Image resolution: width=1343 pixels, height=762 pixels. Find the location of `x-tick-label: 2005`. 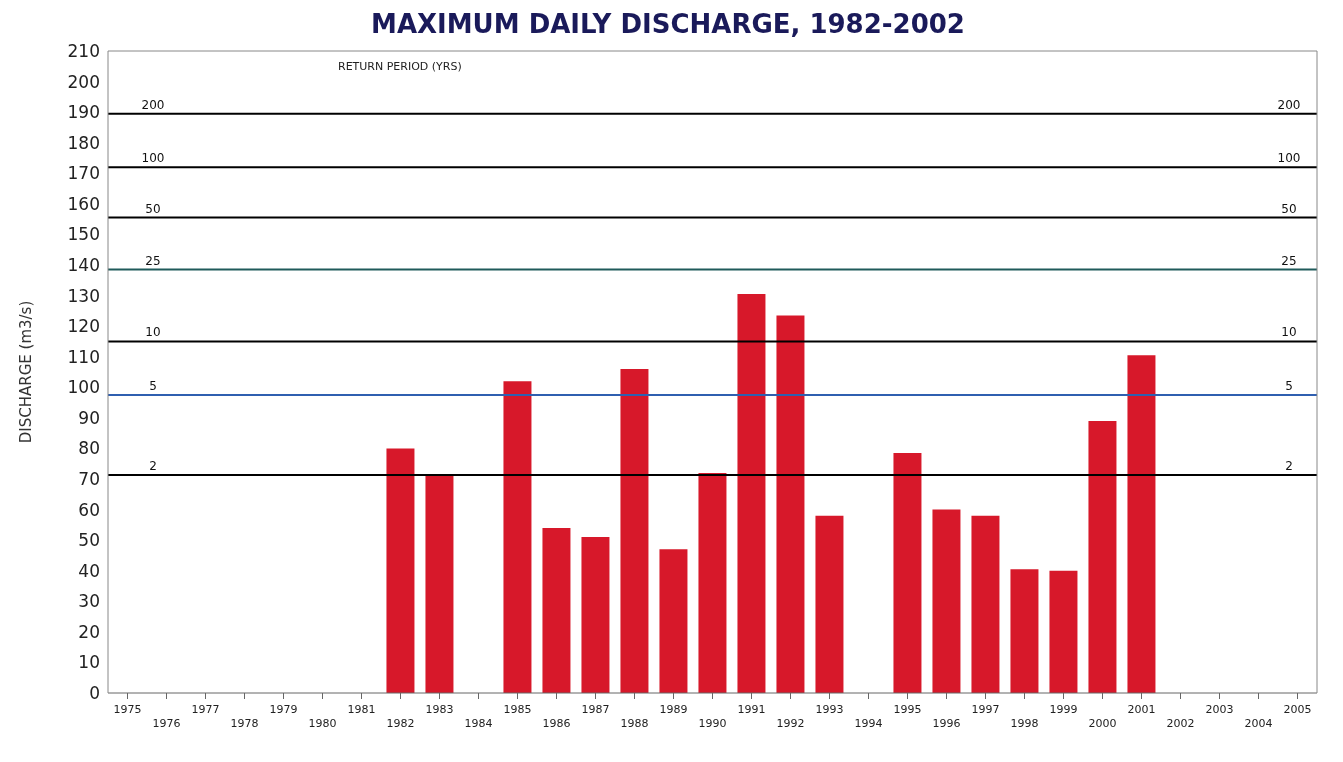

x-tick-label: 2005 is located at coordinates (1297, 709).